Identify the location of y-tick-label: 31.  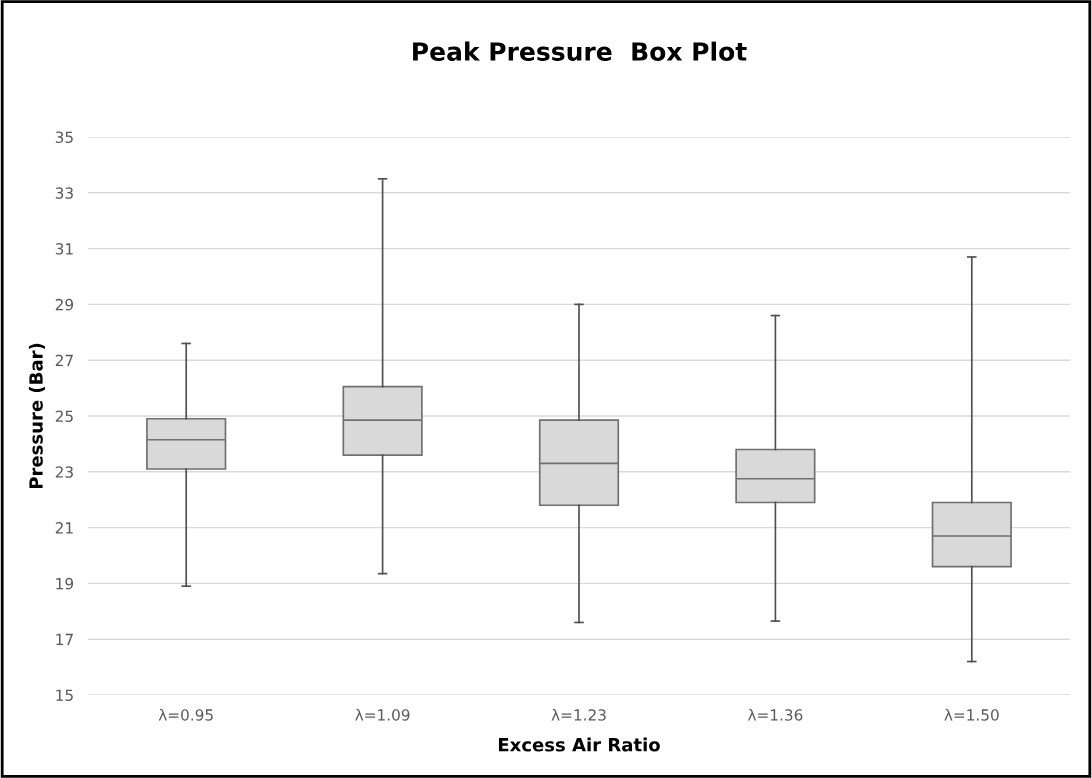
(64, 249).